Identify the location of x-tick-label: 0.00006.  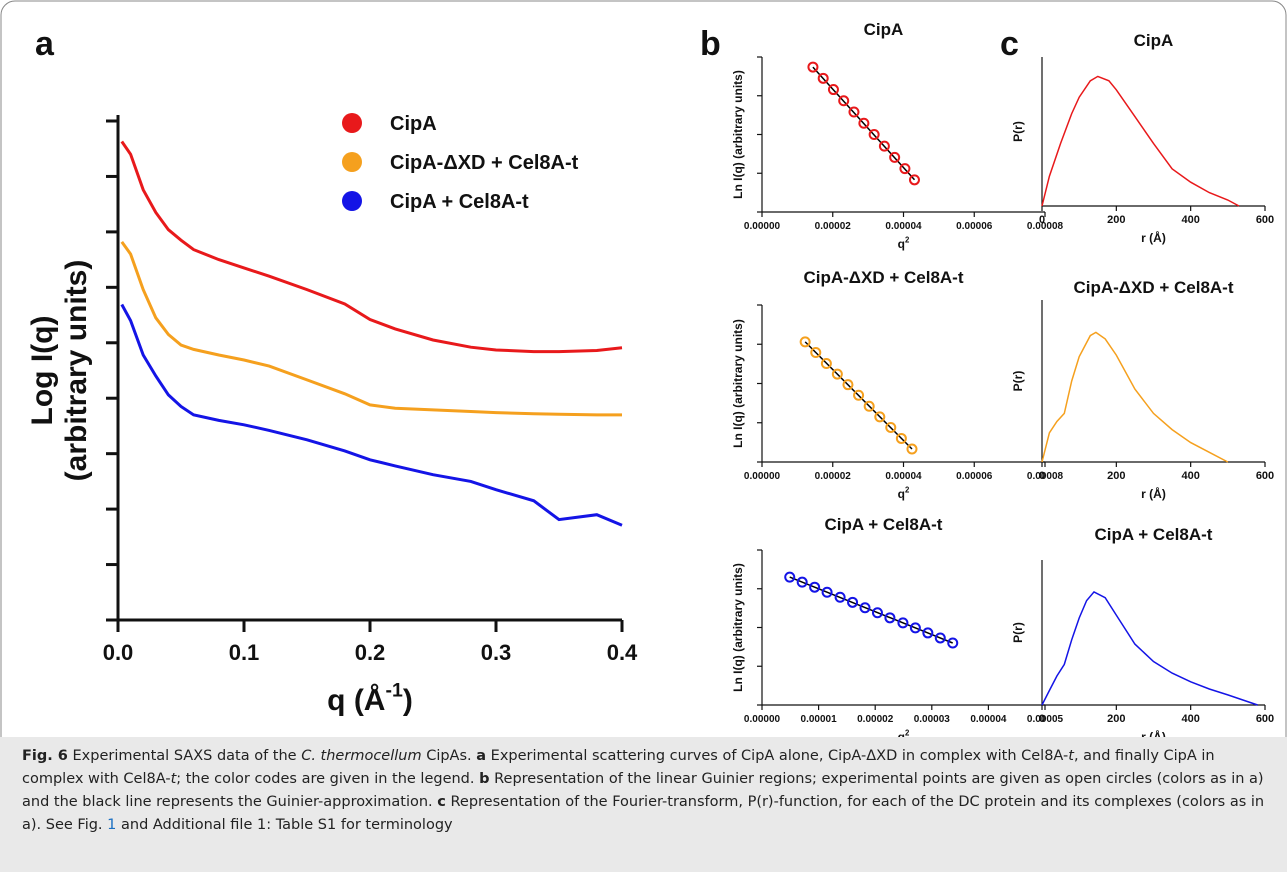
(974, 226).